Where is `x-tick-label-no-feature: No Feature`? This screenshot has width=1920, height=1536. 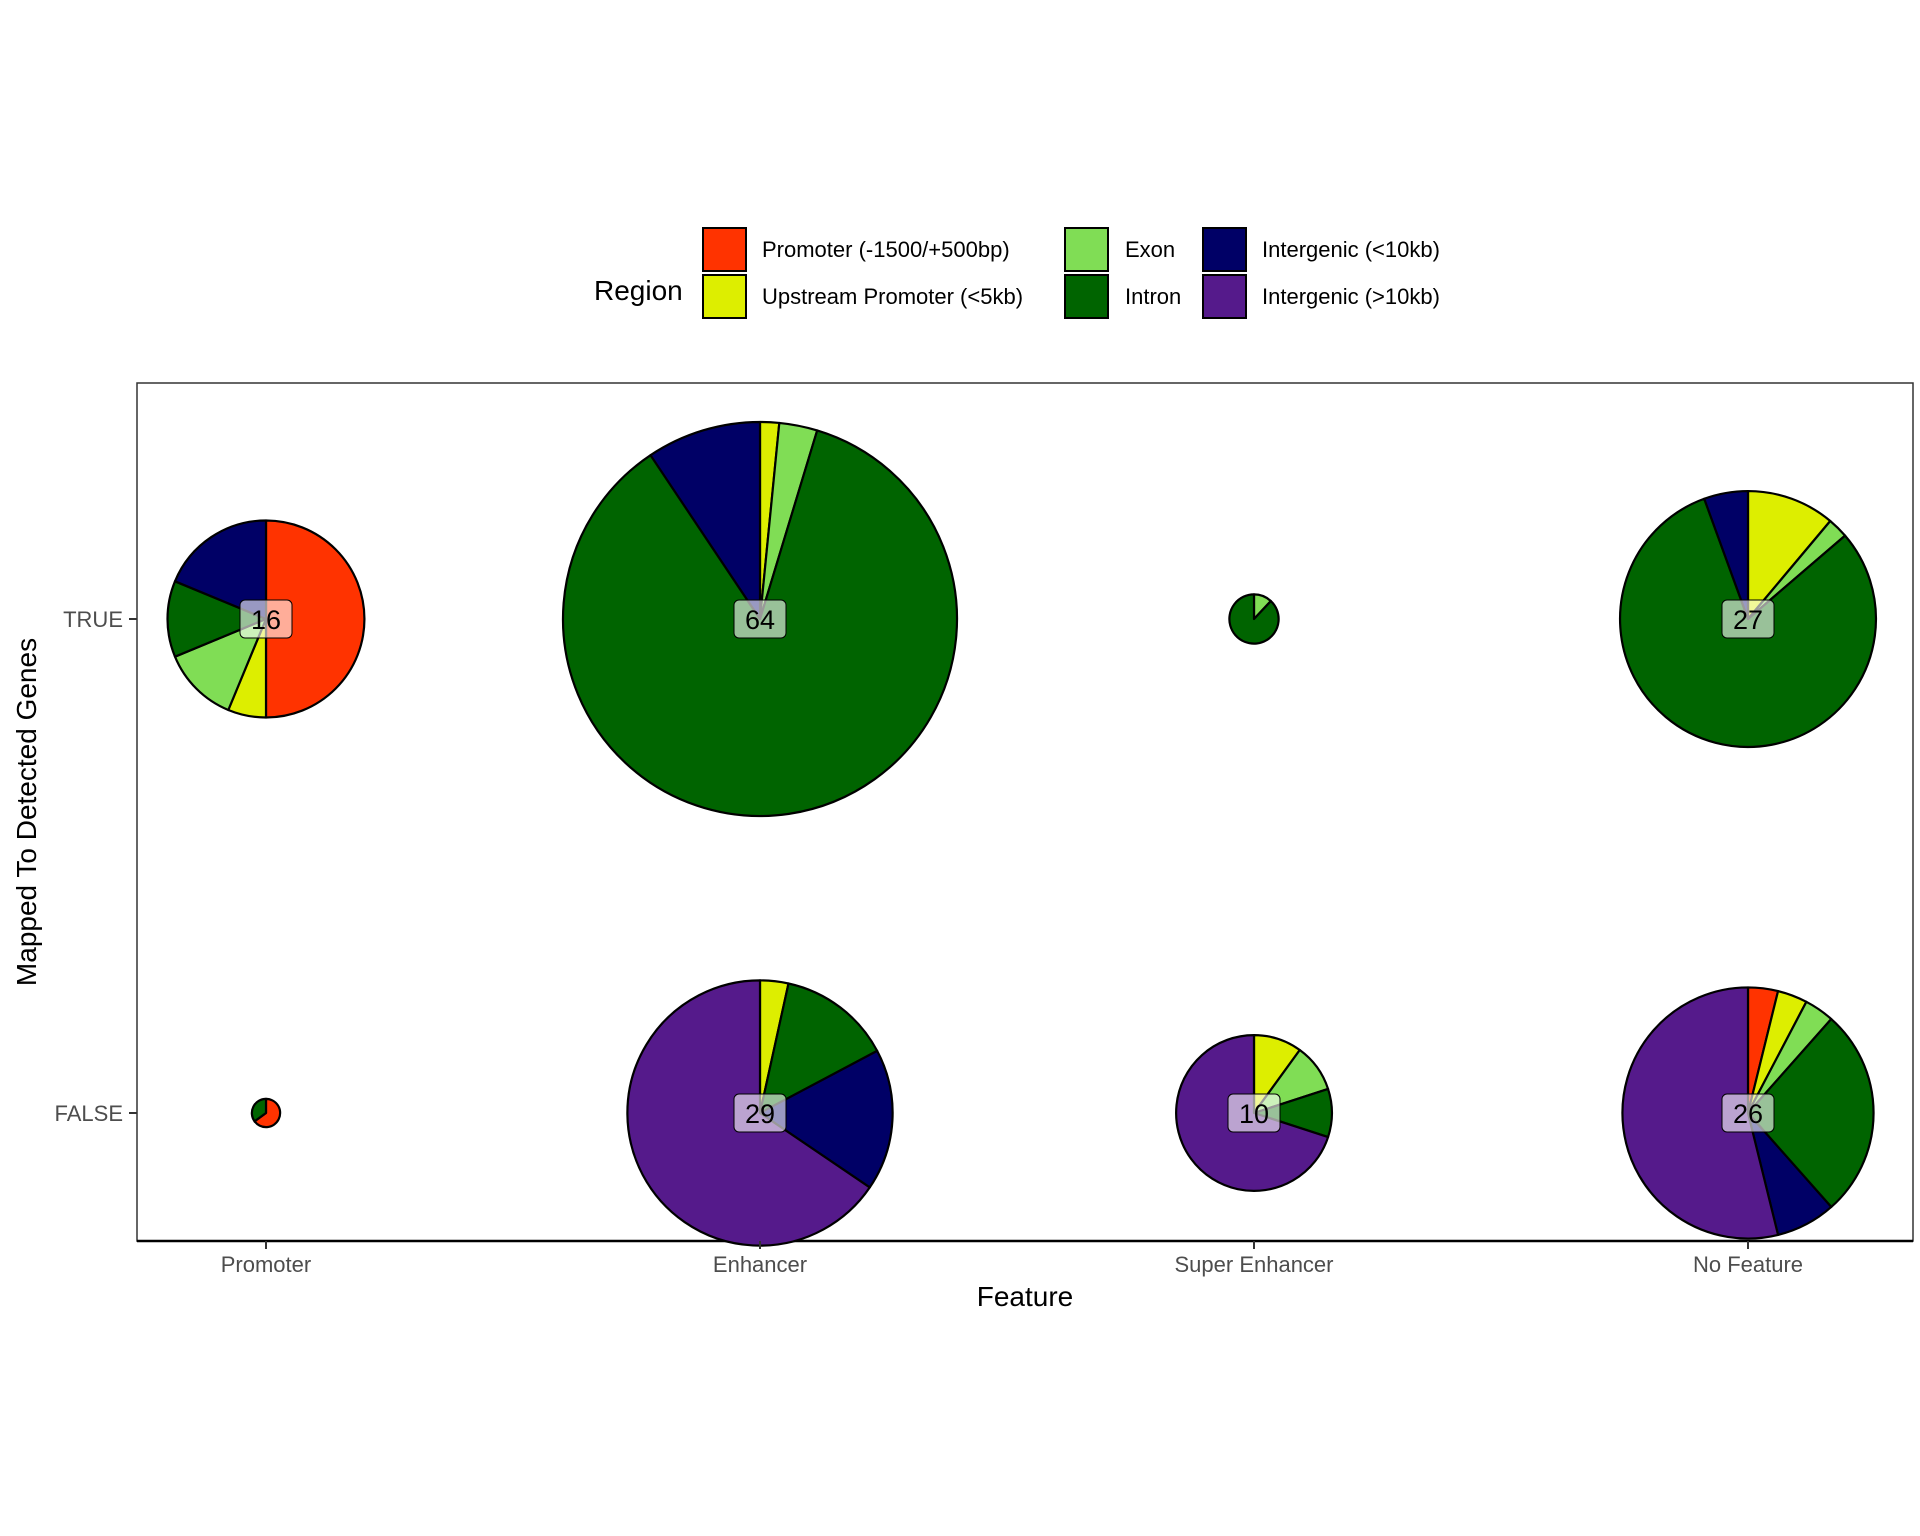 x-tick-label-no-feature: No Feature is located at coordinates (1748, 1264).